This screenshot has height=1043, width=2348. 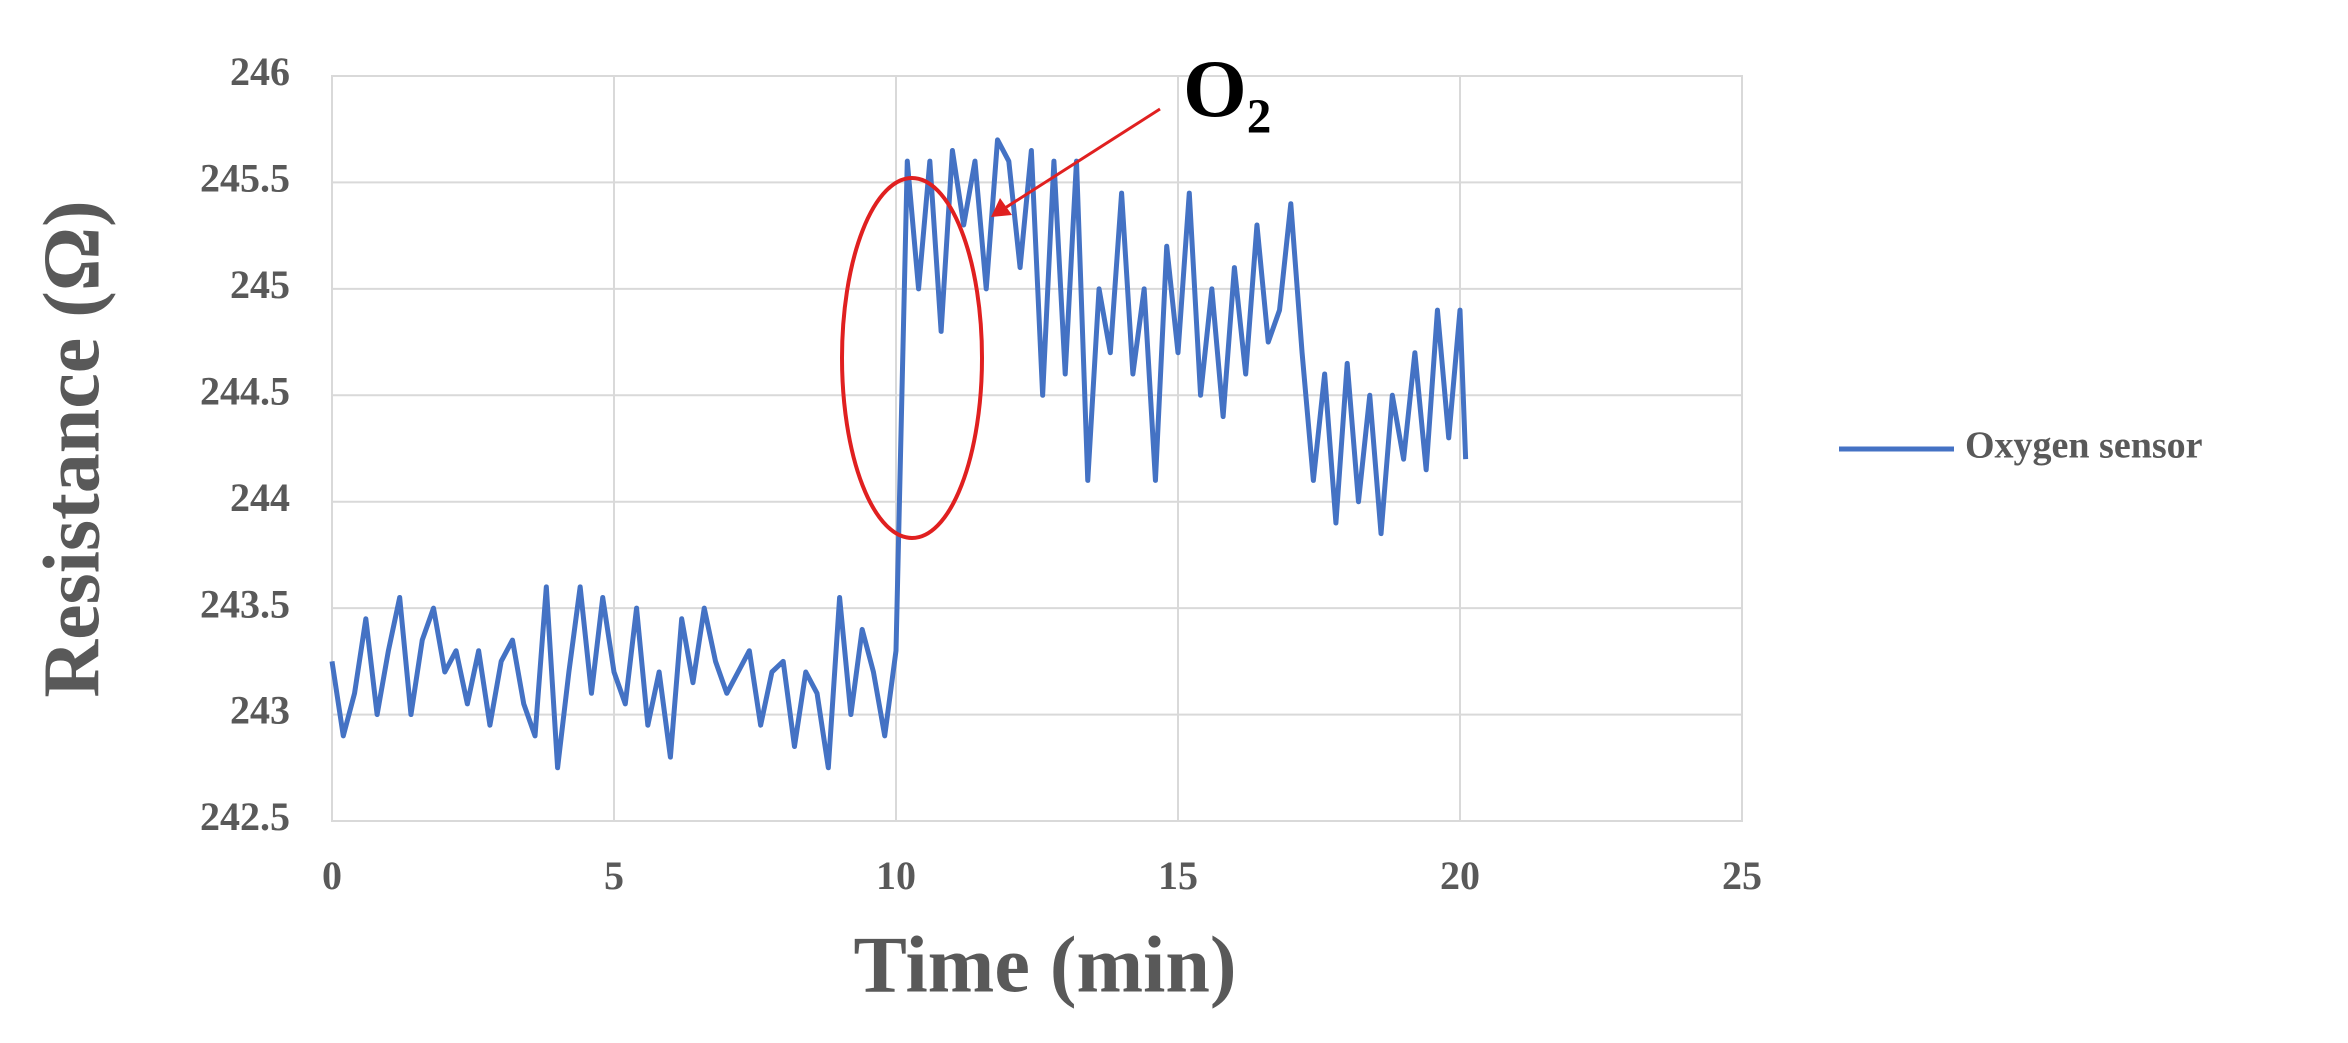 What do you see at coordinates (614, 875) in the screenshot?
I see `x-tick-label: 5` at bounding box center [614, 875].